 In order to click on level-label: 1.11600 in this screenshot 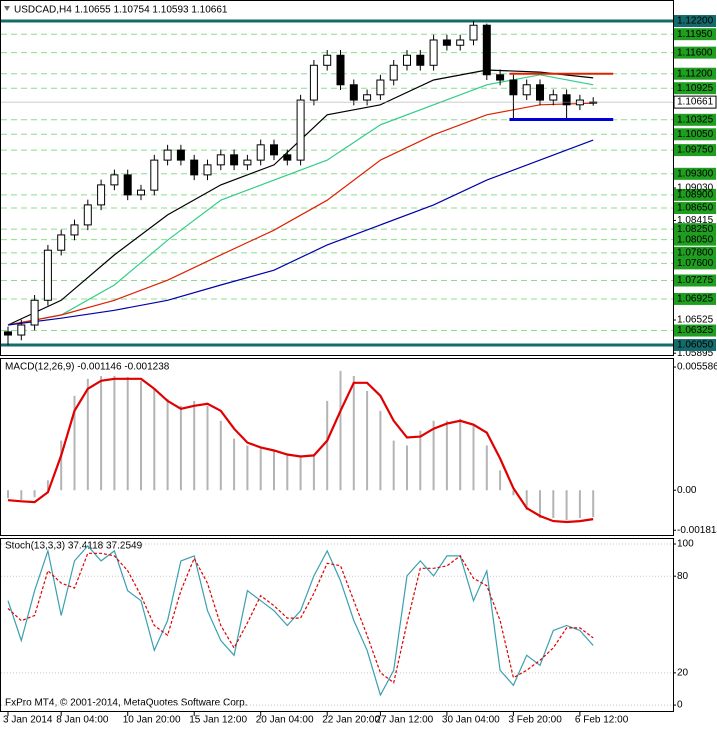, I will do `click(695, 52)`.